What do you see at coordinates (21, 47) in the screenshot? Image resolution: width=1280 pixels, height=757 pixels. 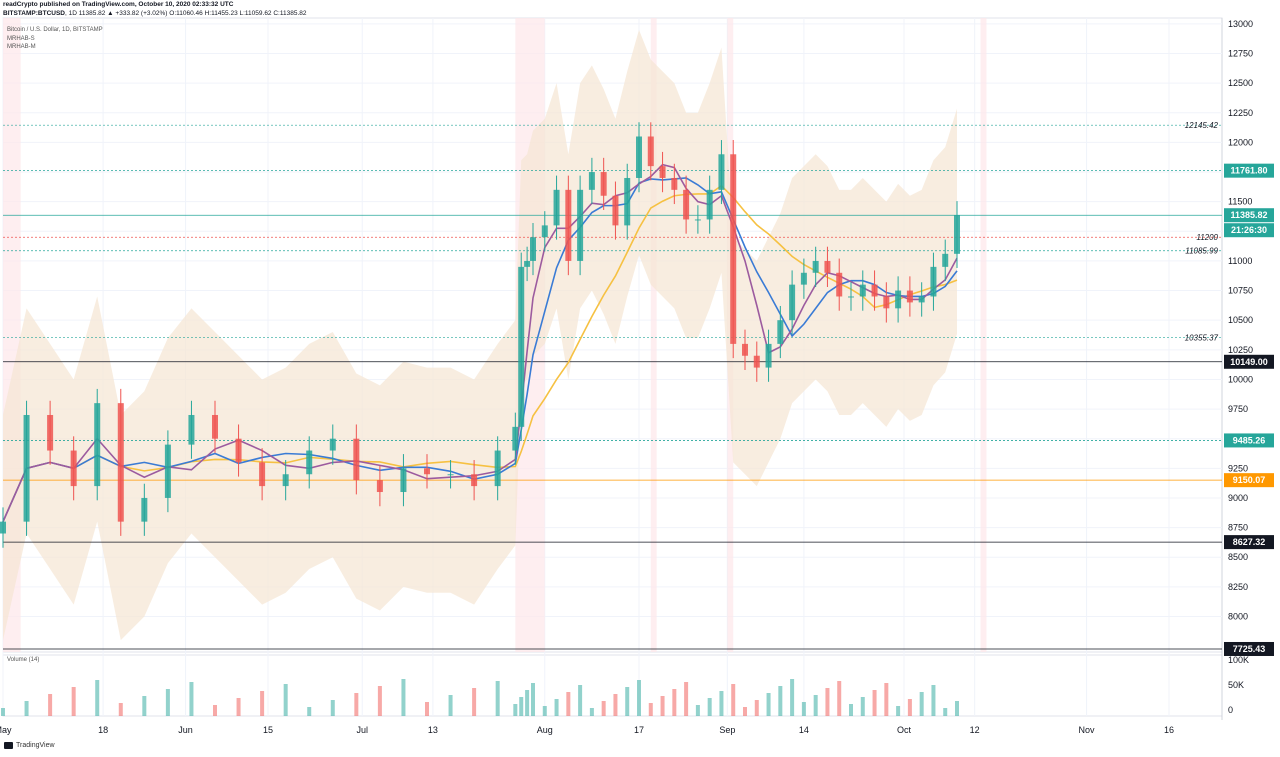 I see `indicator-mrhab-m: MRHAB-M` at bounding box center [21, 47].